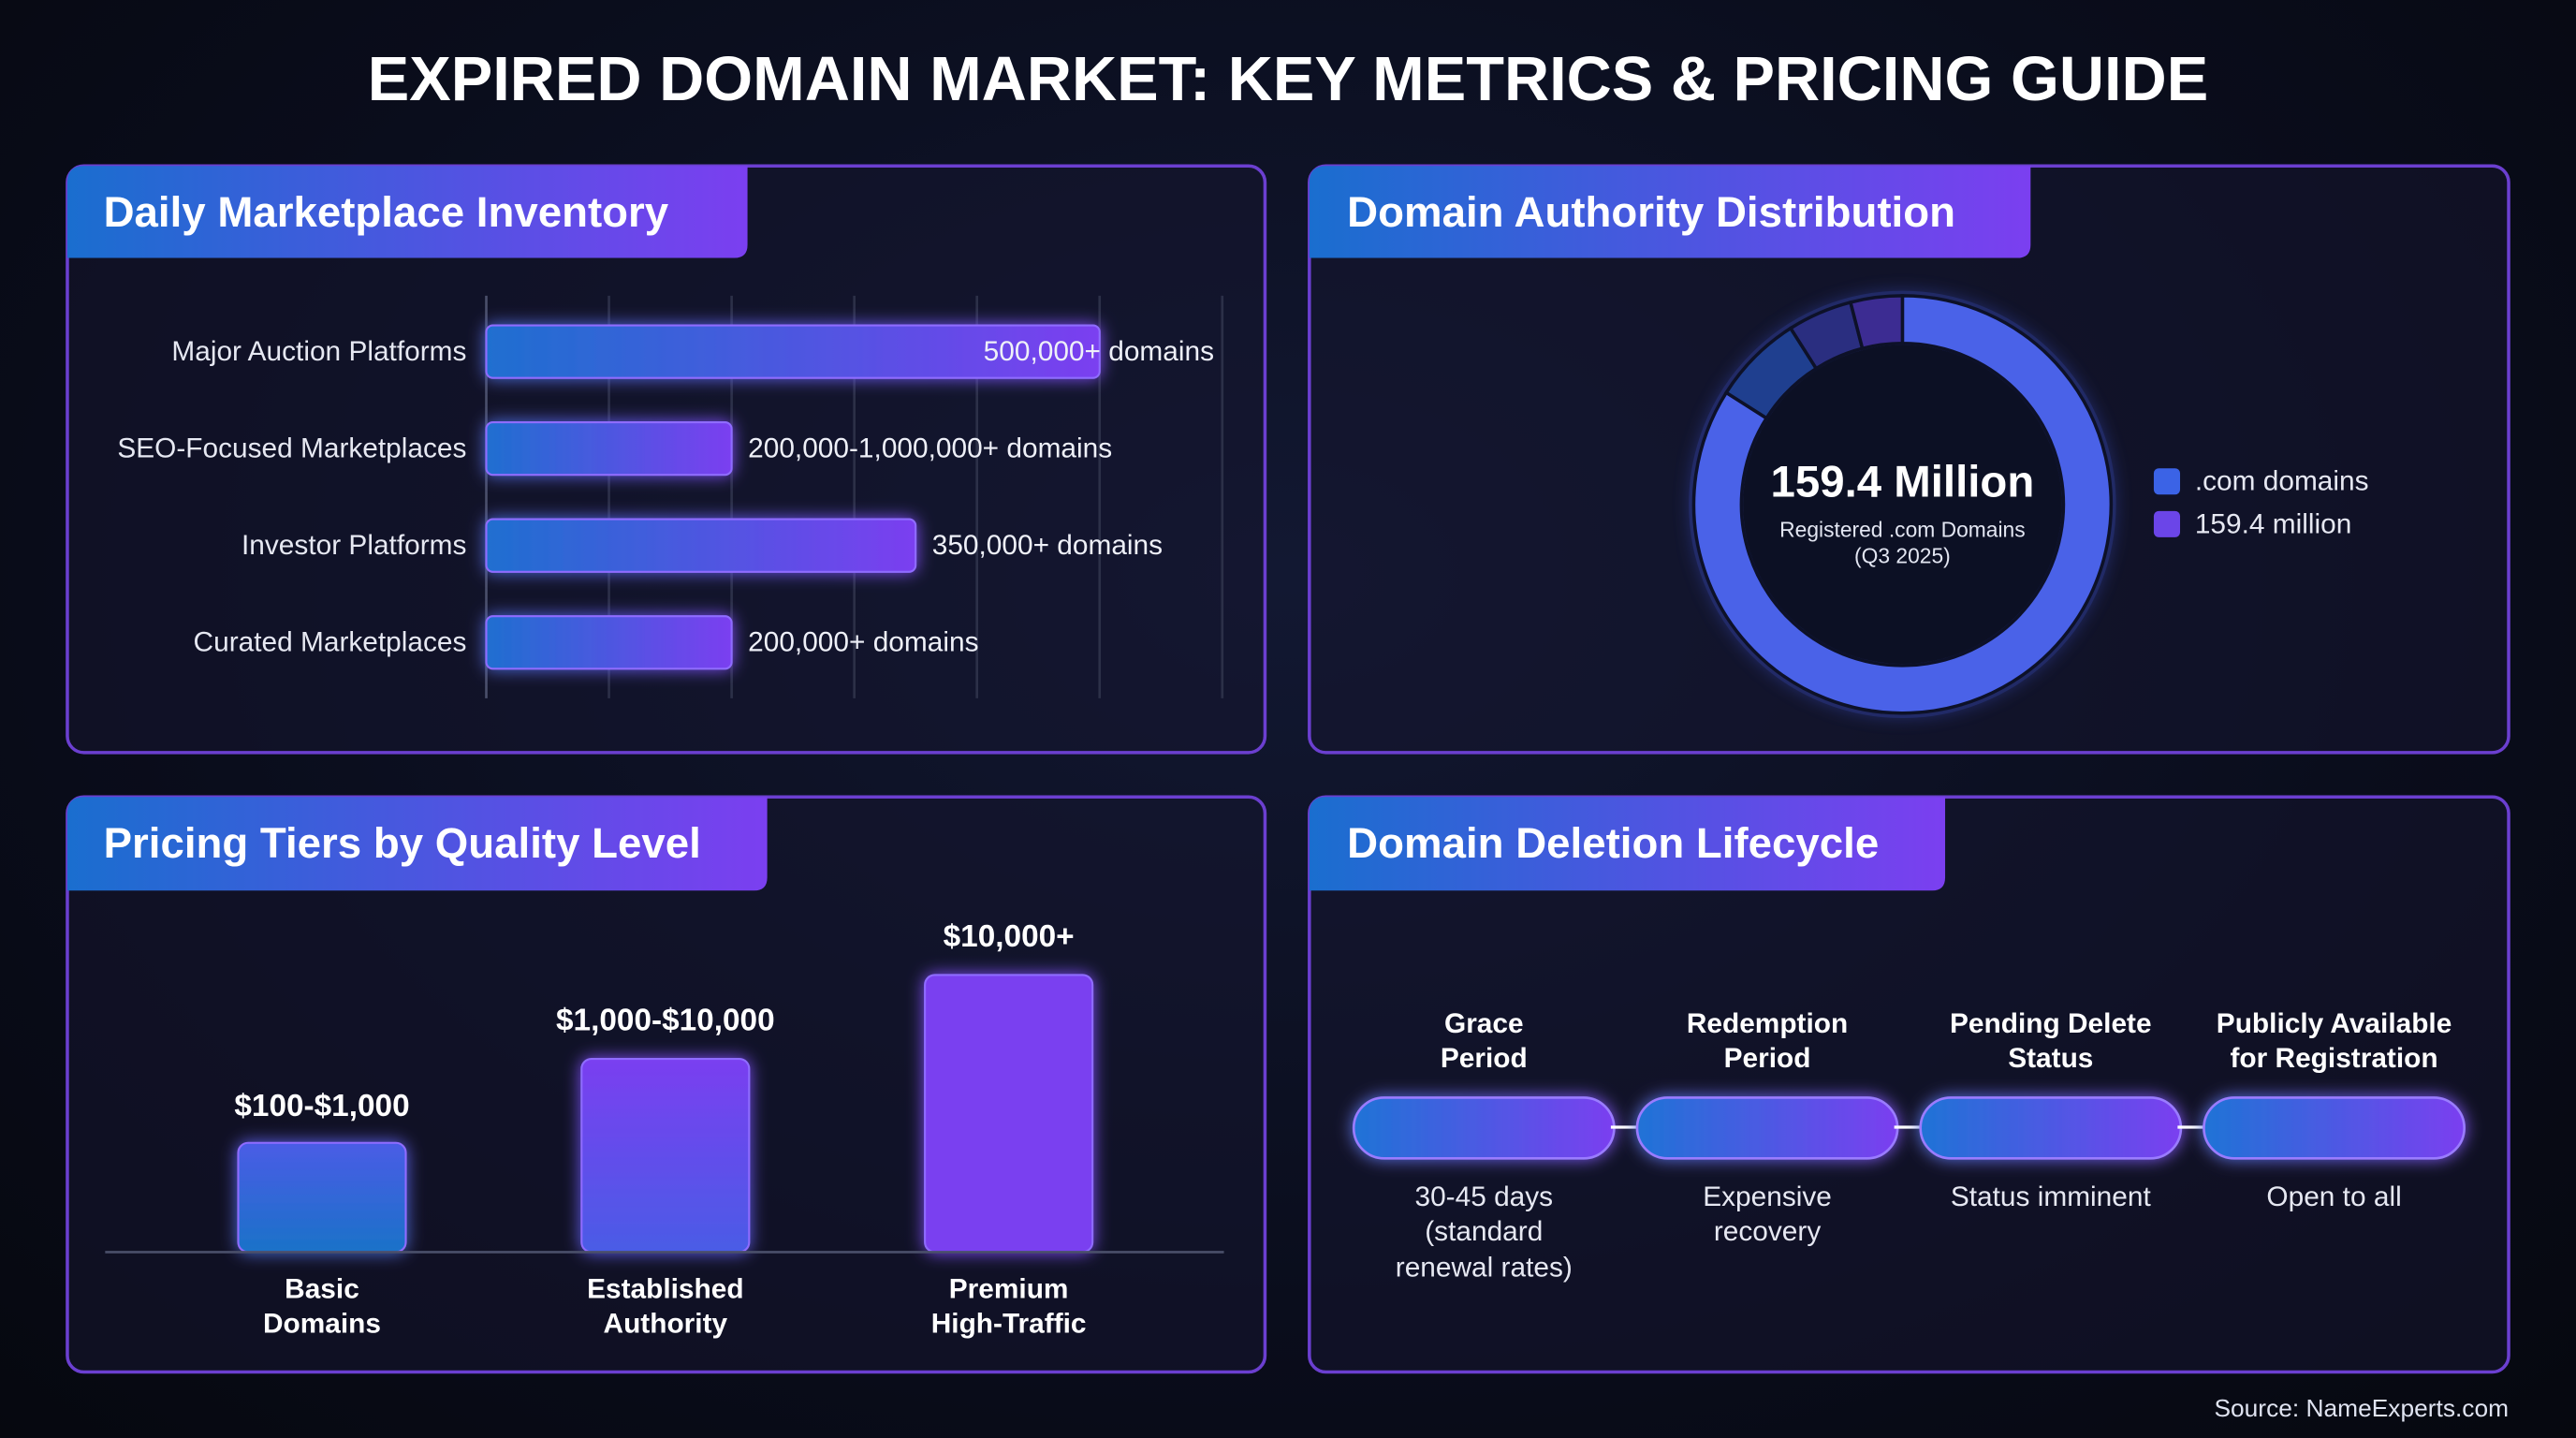 Image resolution: width=2576 pixels, height=1438 pixels. Describe the element at coordinates (1009, 938) in the screenshot. I see `value-label: $10,000+` at that location.